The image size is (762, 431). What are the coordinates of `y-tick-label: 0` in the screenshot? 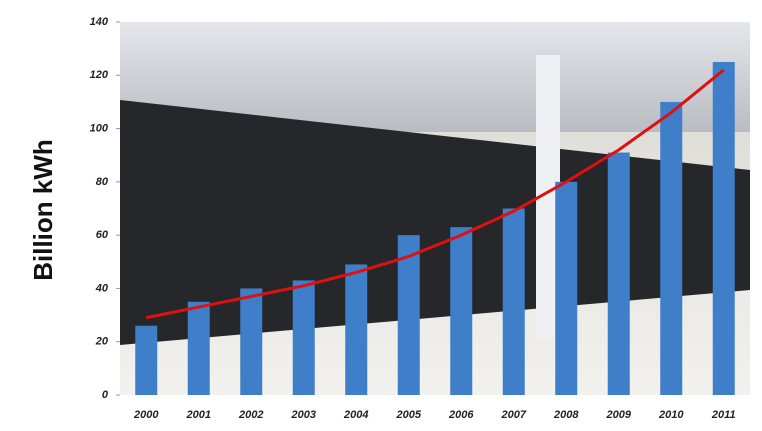 It's located at (105, 395).